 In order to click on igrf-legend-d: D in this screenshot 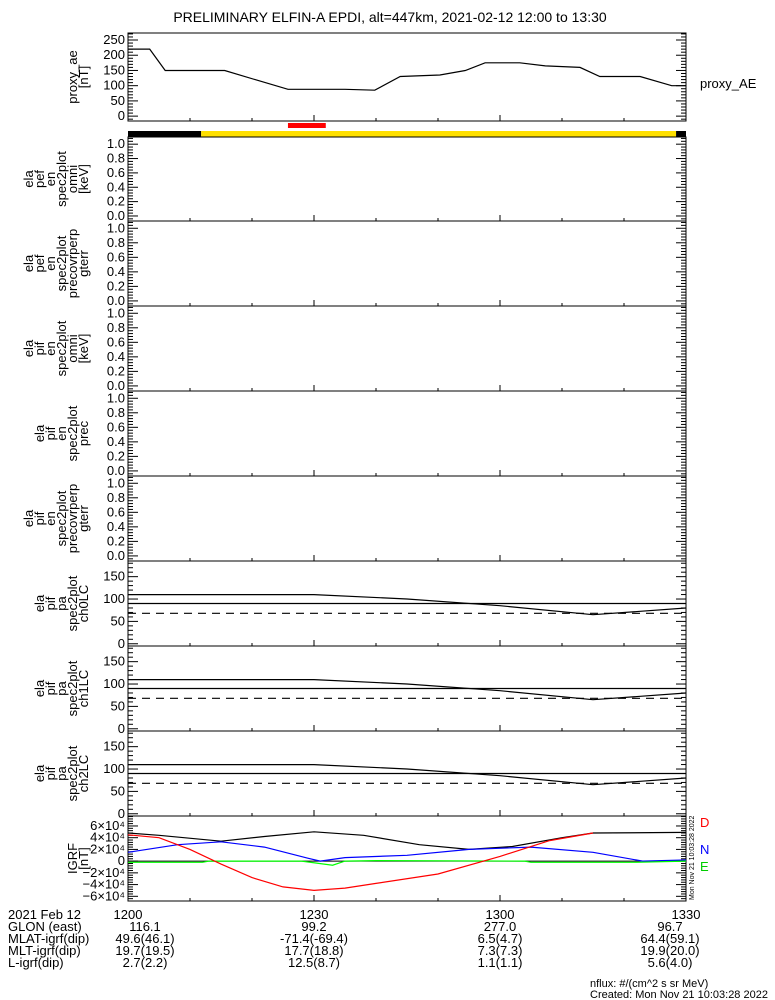, I will do `click(704, 822)`.